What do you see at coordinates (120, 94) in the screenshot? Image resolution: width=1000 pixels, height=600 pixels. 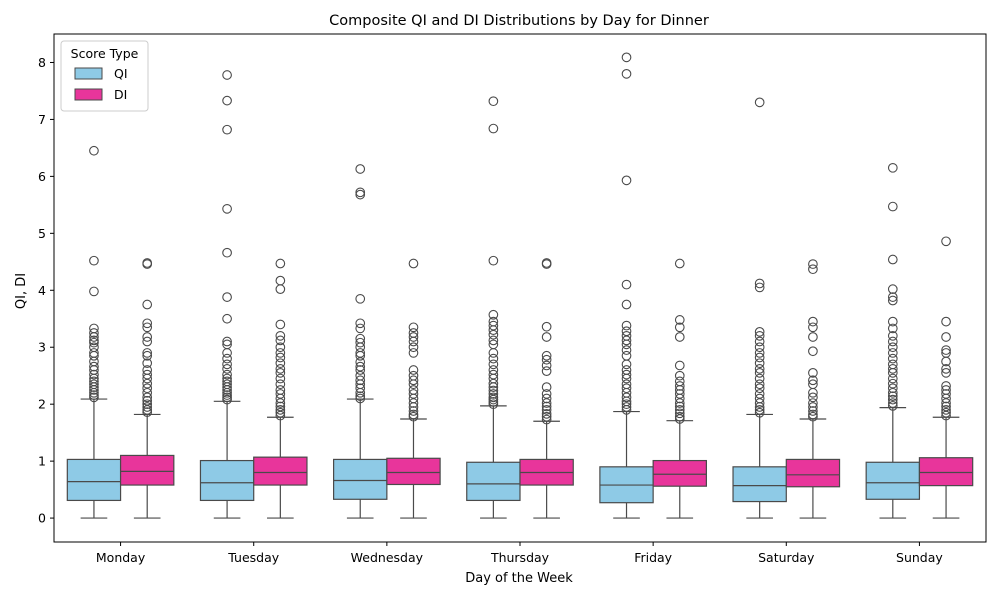 I see `legend-label-di: DI` at bounding box center [120, 94].